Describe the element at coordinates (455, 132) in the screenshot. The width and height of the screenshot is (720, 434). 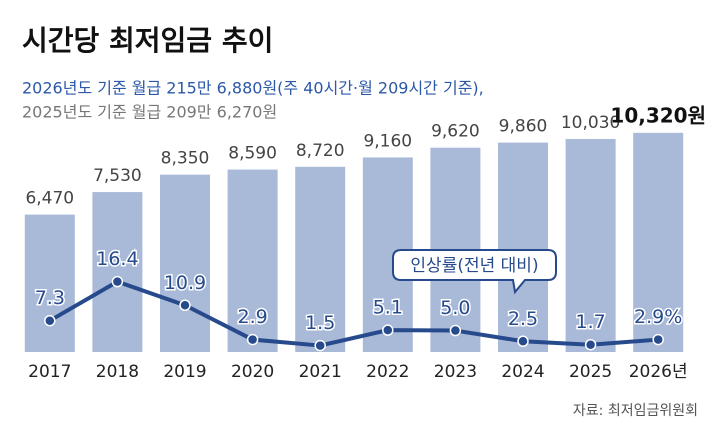
I see `bar-value-label: 9,620` at that location.